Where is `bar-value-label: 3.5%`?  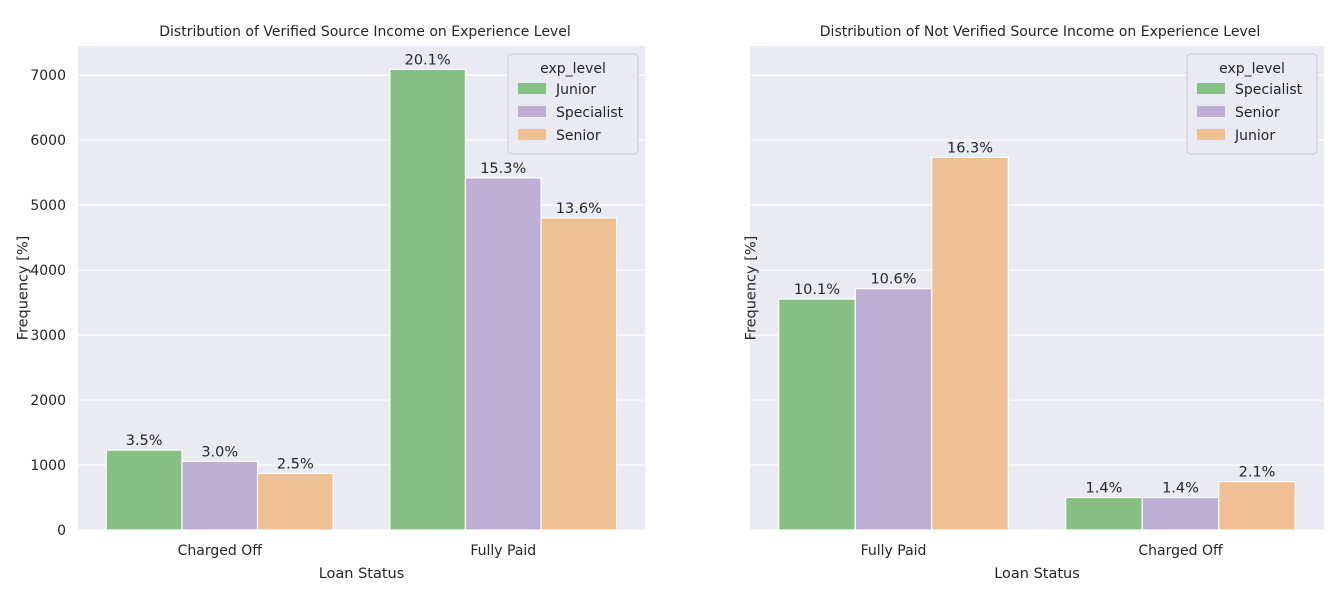
bar-value-label: 3.5% is located at coordinates (144, 441).